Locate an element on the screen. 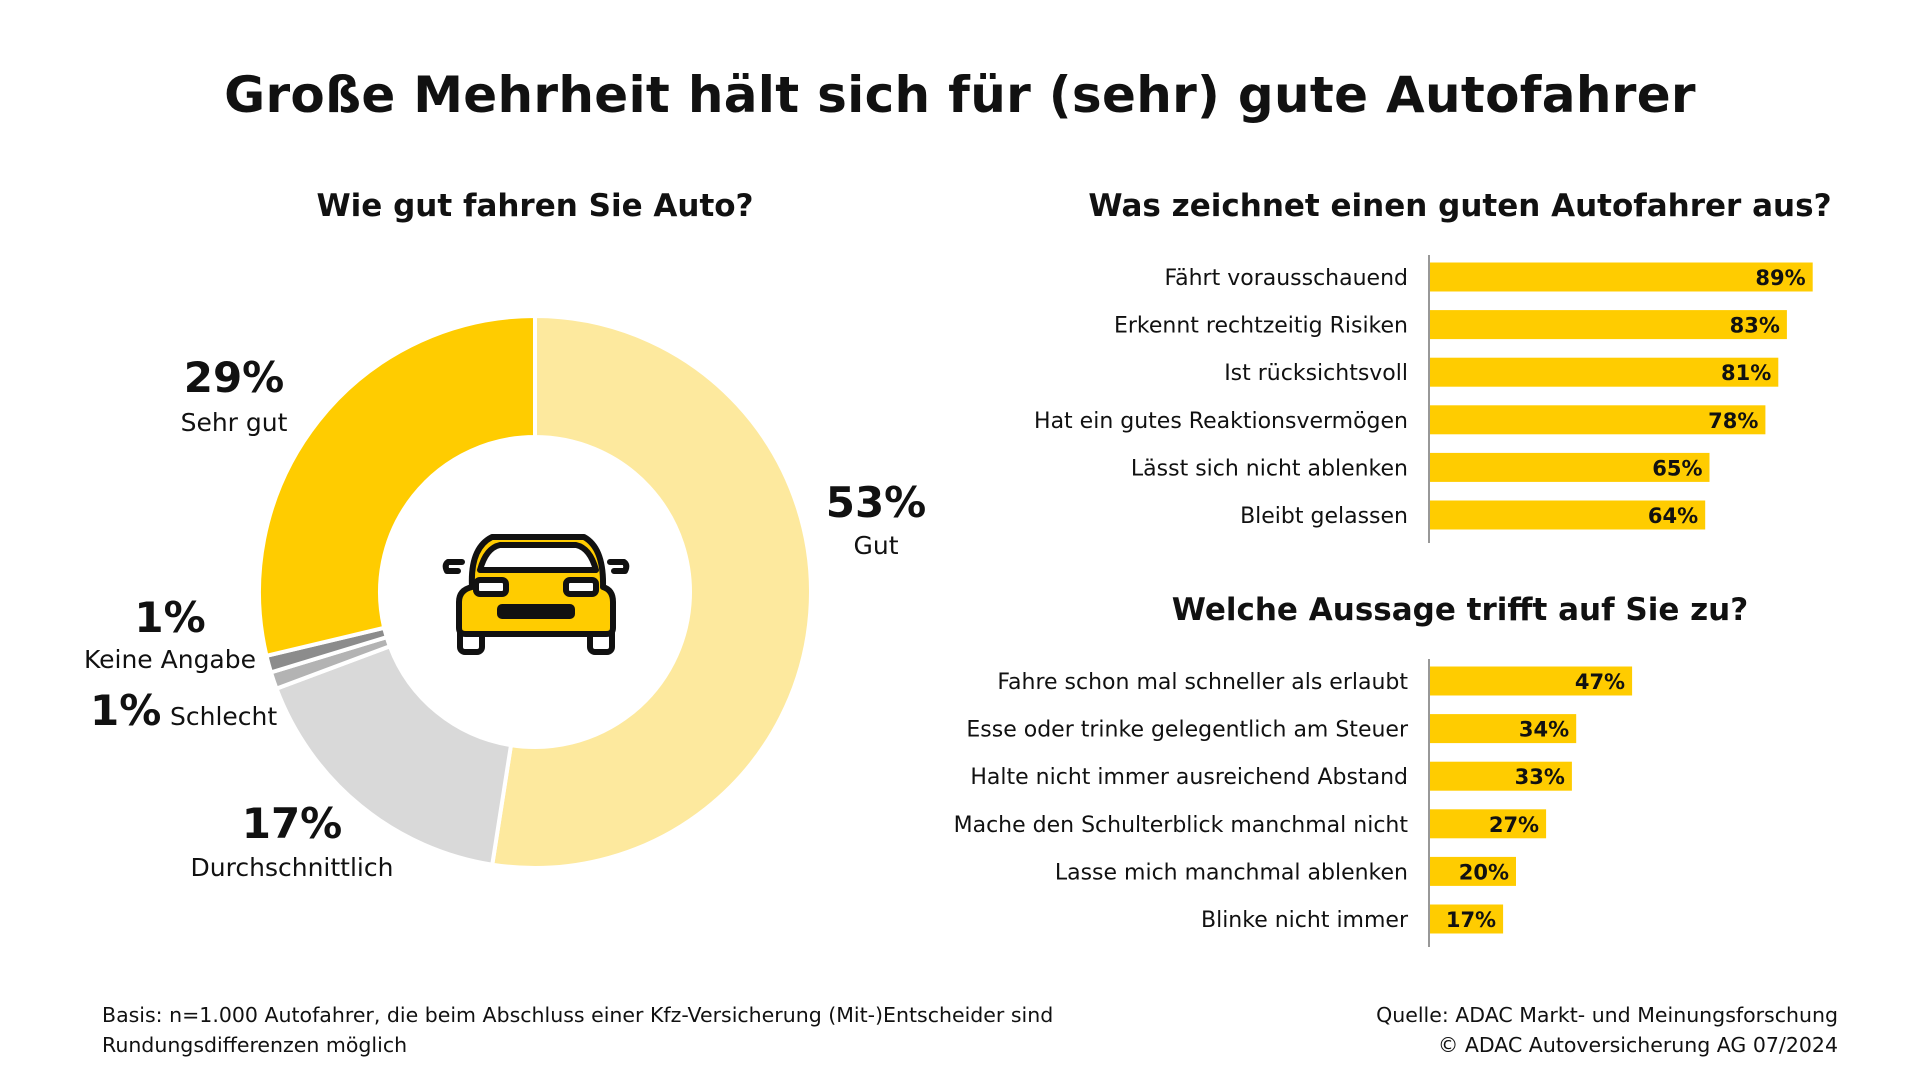 This screenshot has height=1080, width=1920. bar-value-ist-ruecksichtsvoll: 81% is located at coordinates (1746, 373).